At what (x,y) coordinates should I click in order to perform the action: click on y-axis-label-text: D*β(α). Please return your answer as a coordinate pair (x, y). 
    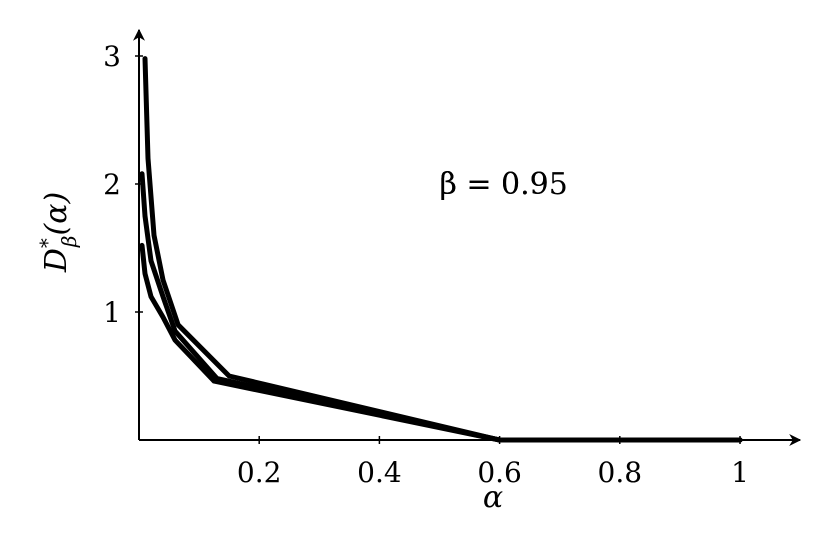
    Looking at the image, I should click on (58, 232).